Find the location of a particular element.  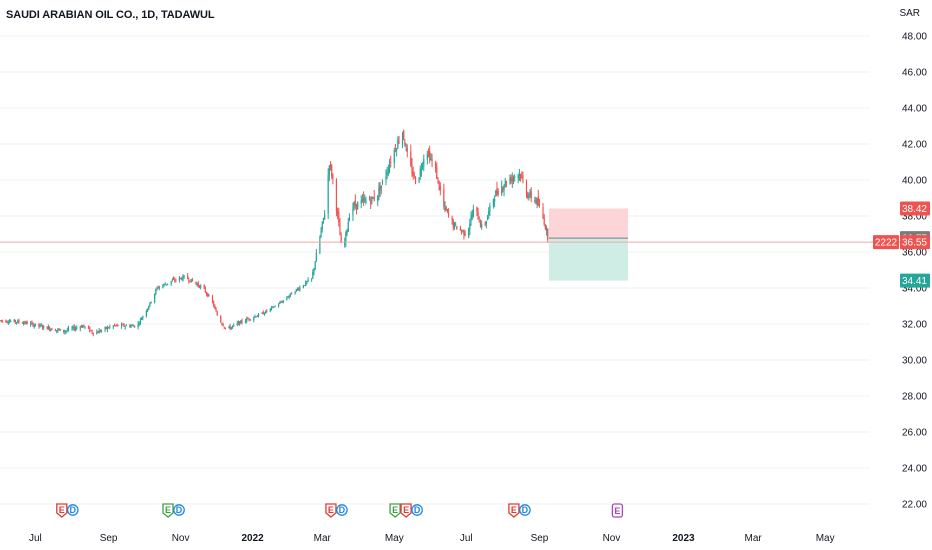

position-tool is located at coordinates (588, 244).